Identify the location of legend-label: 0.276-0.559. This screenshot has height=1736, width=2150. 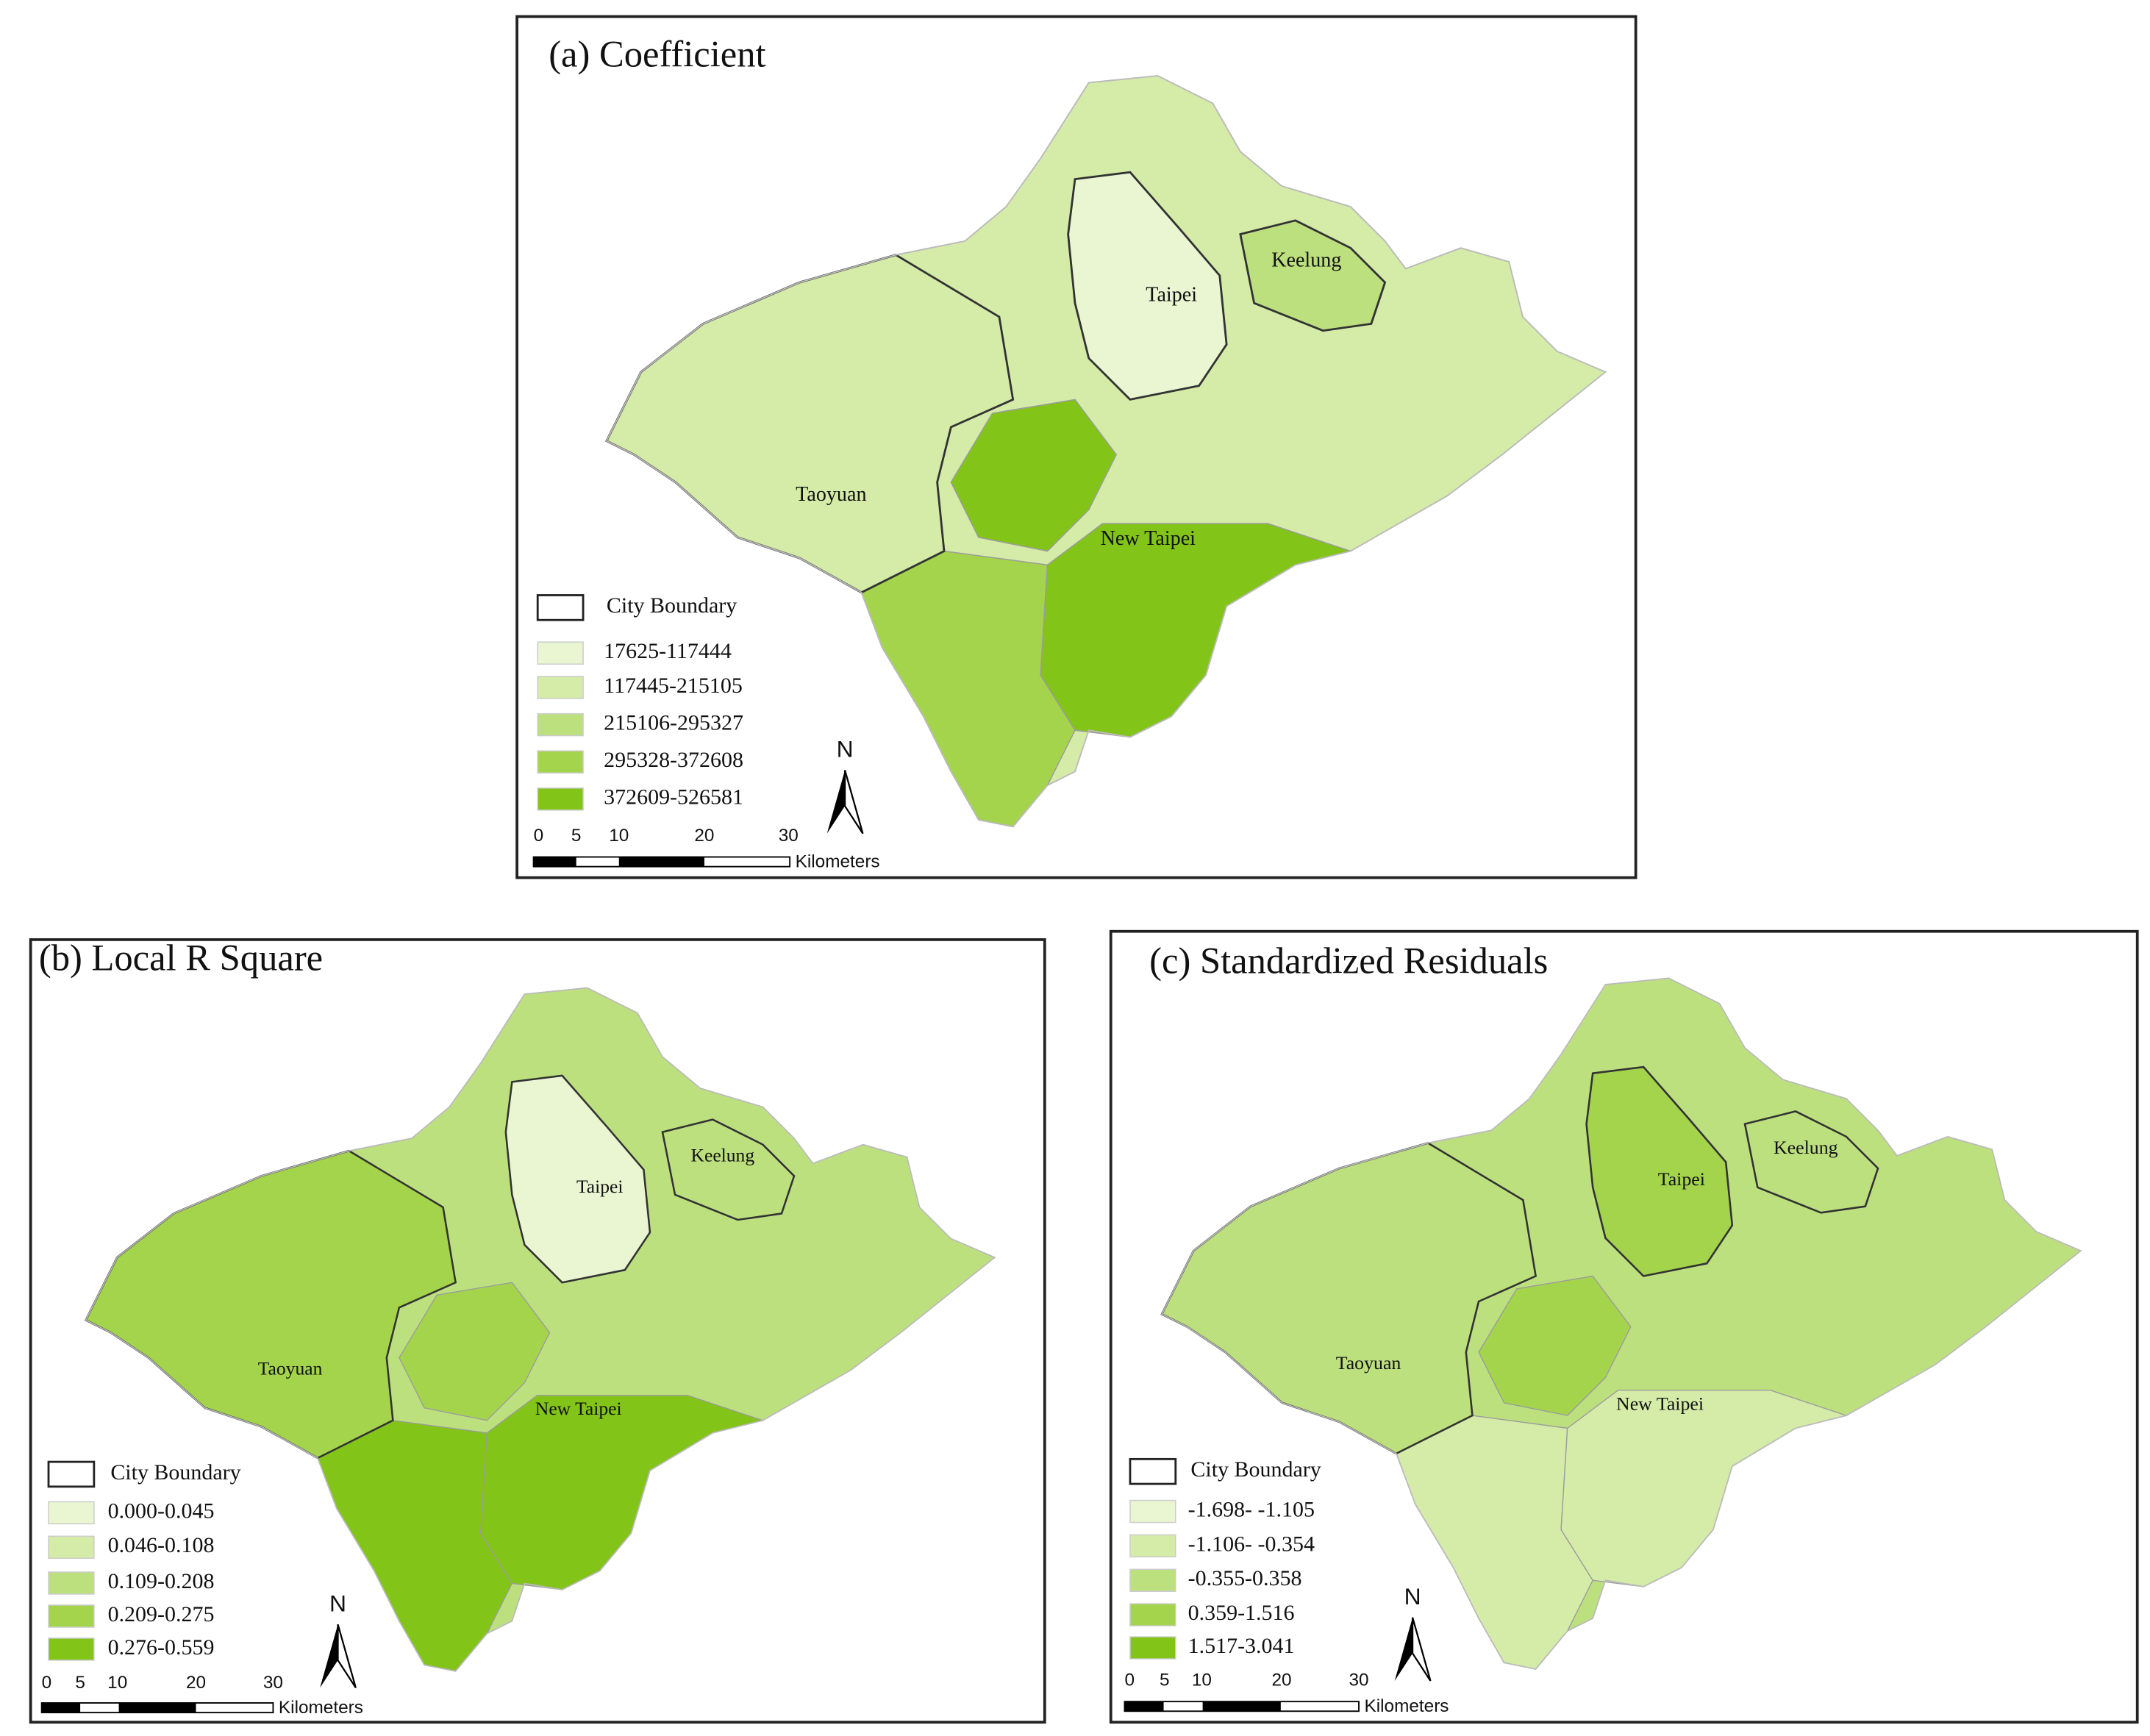
(162, 1647).